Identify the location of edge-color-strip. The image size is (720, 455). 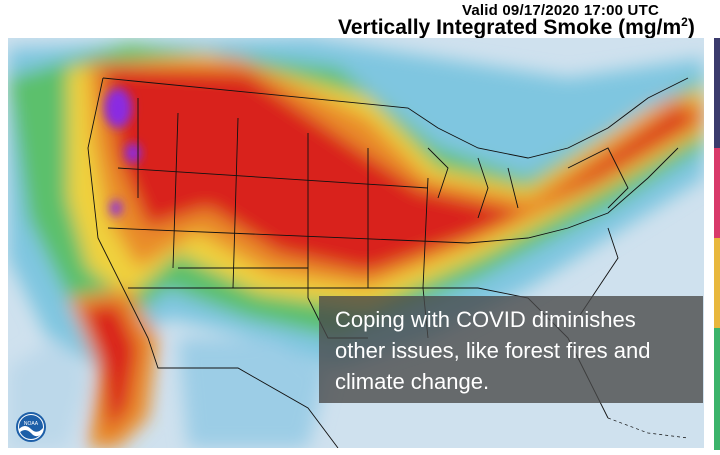
(717, 244).